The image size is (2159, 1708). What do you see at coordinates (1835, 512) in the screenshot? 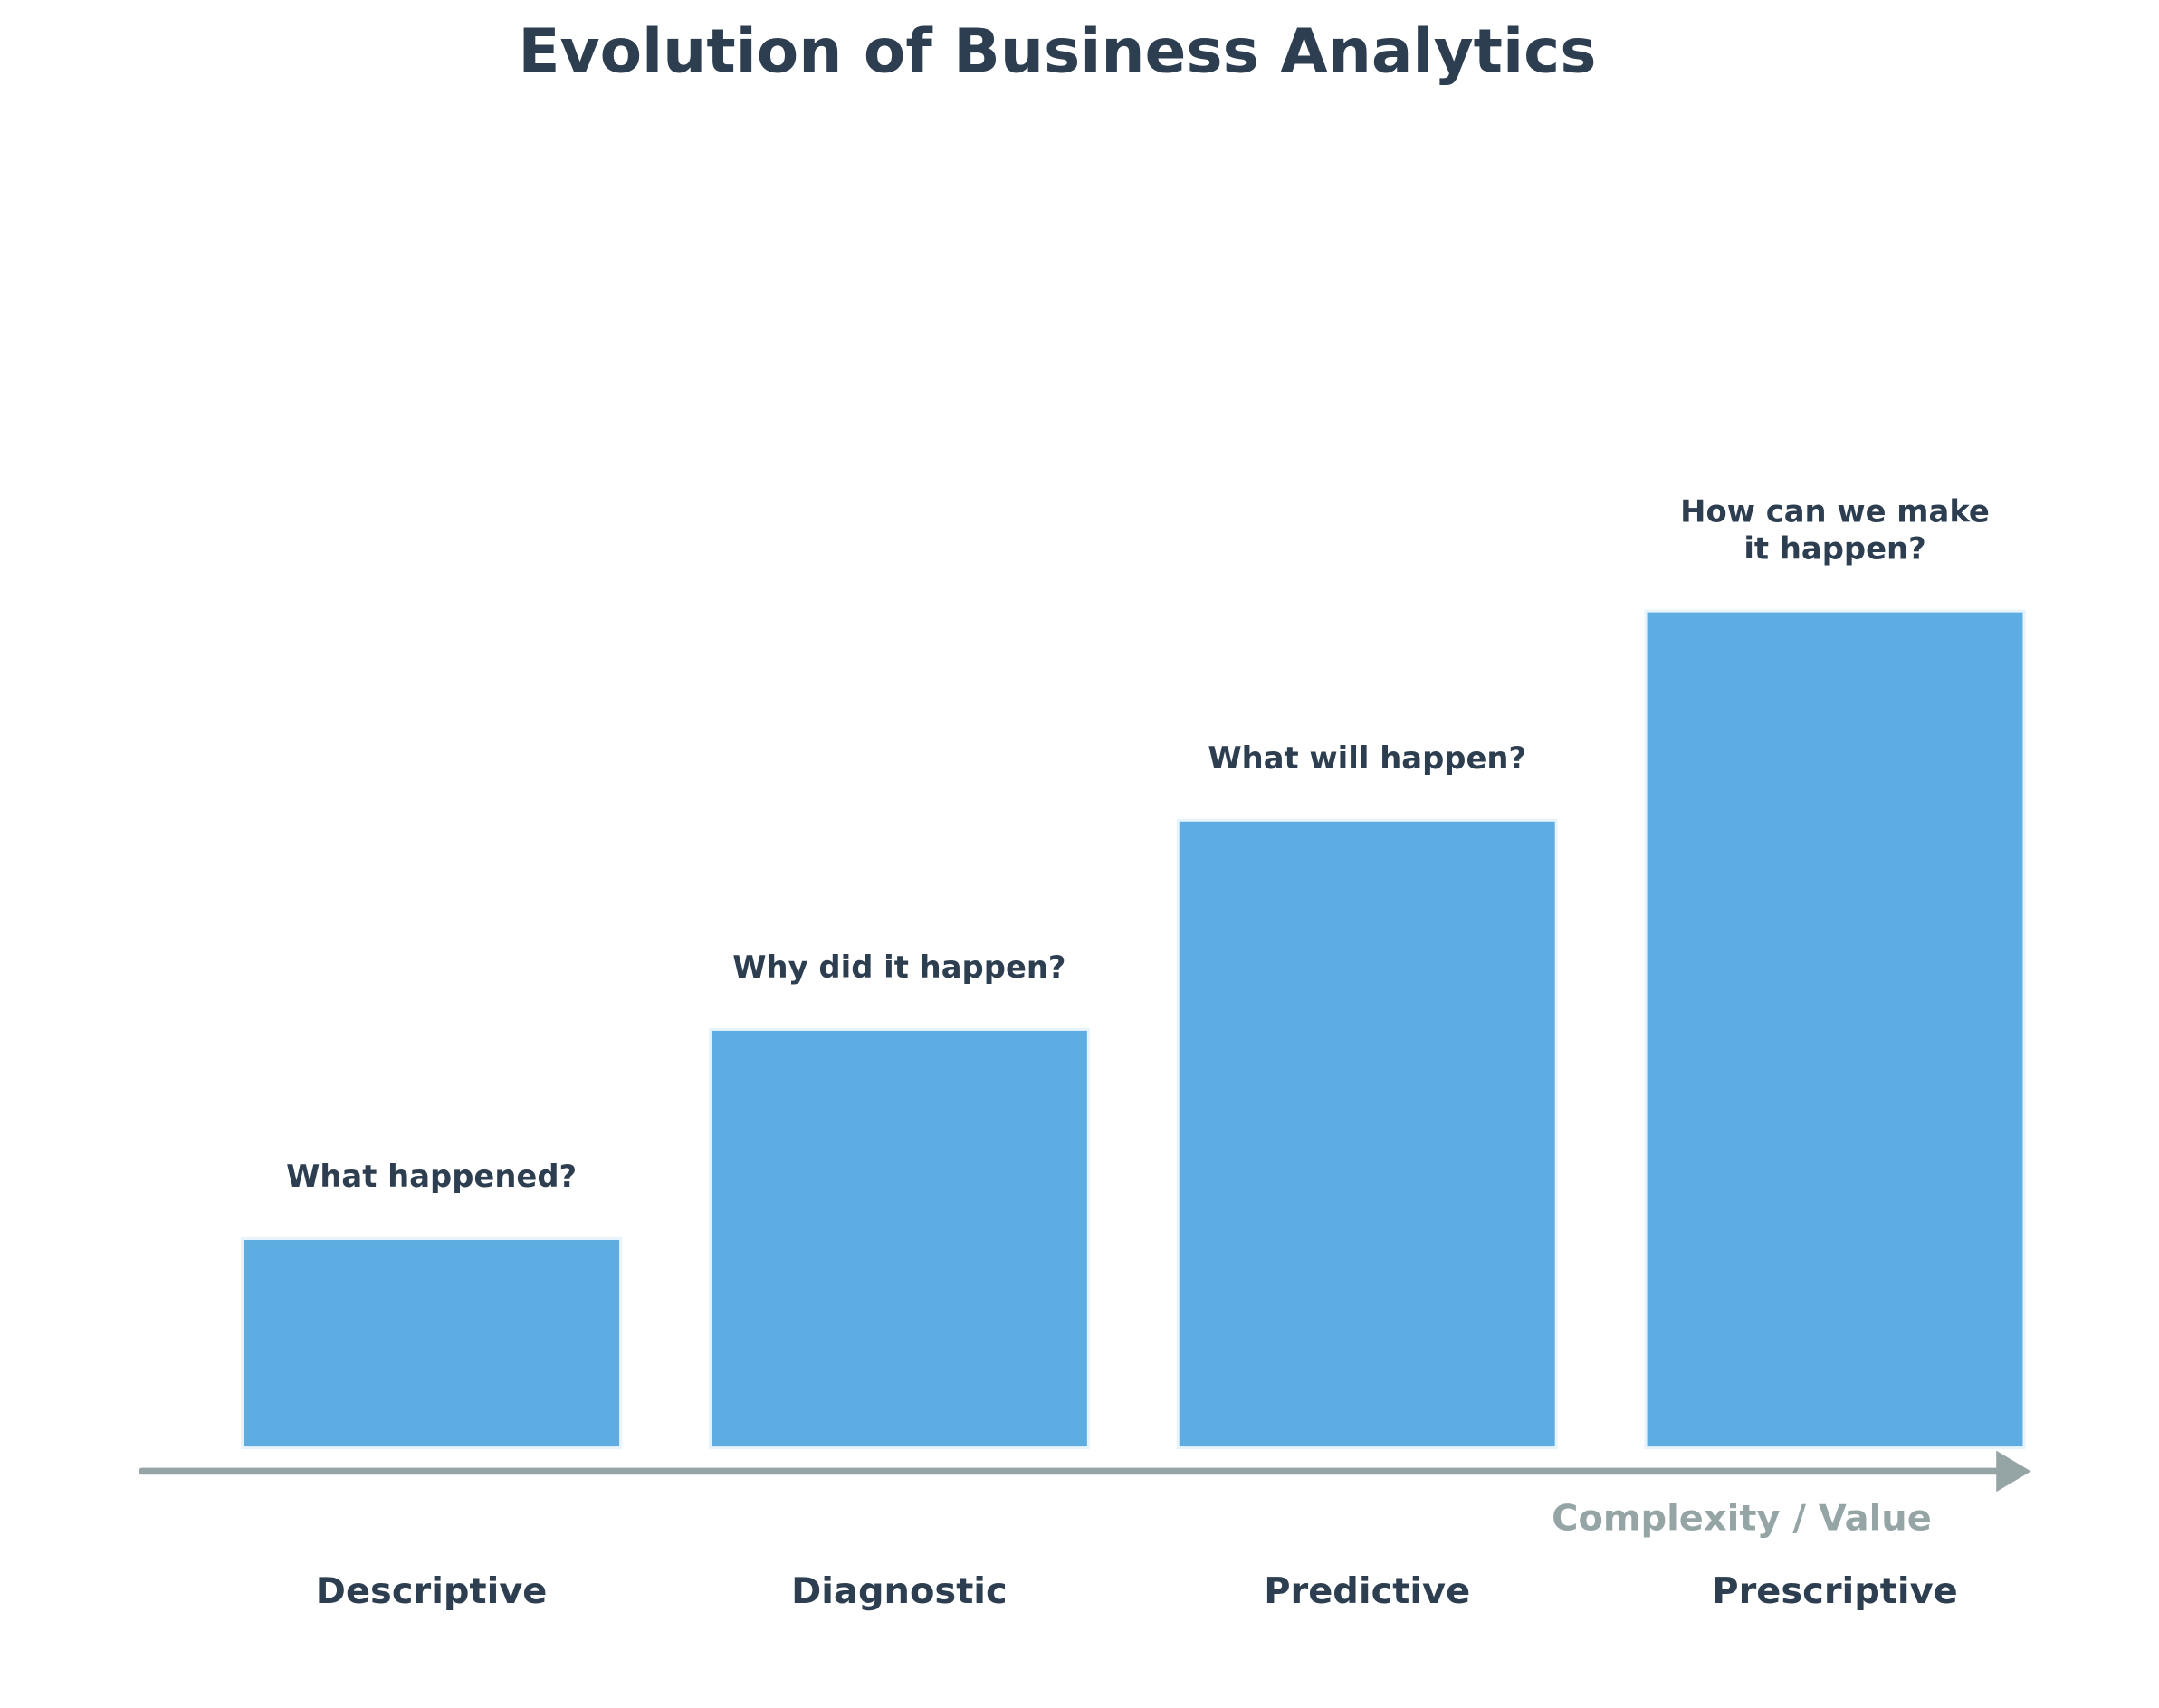
I see `bar-annotation: How can we make` at bounding box center [1835, 512].